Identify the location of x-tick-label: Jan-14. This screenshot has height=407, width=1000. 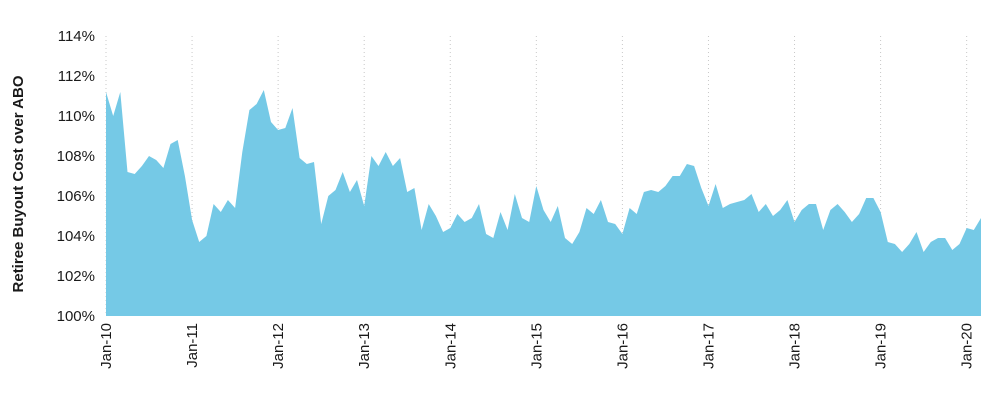
(450, 346).